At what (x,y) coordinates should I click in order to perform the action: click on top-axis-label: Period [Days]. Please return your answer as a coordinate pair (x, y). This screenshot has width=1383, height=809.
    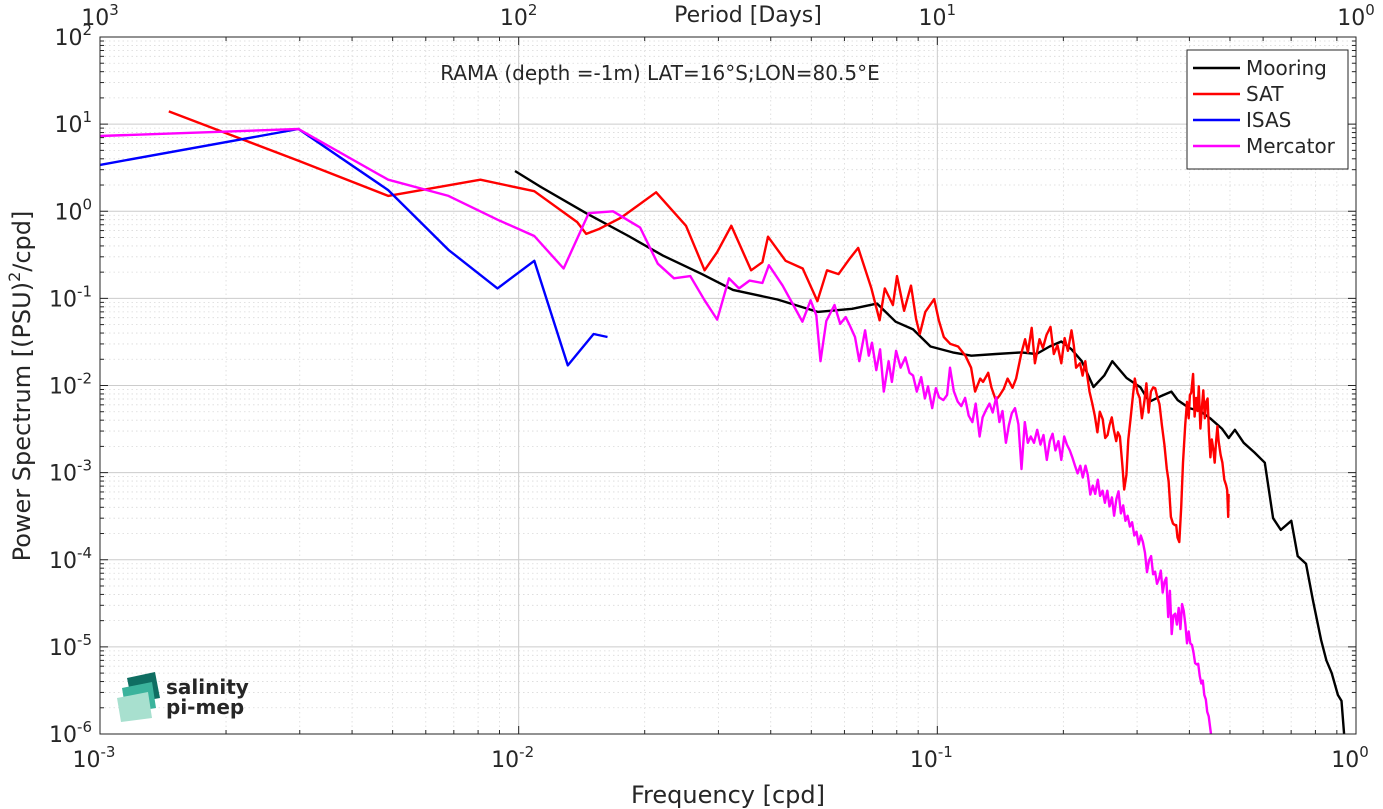
    Looking at the image, I should click on (748, 15).